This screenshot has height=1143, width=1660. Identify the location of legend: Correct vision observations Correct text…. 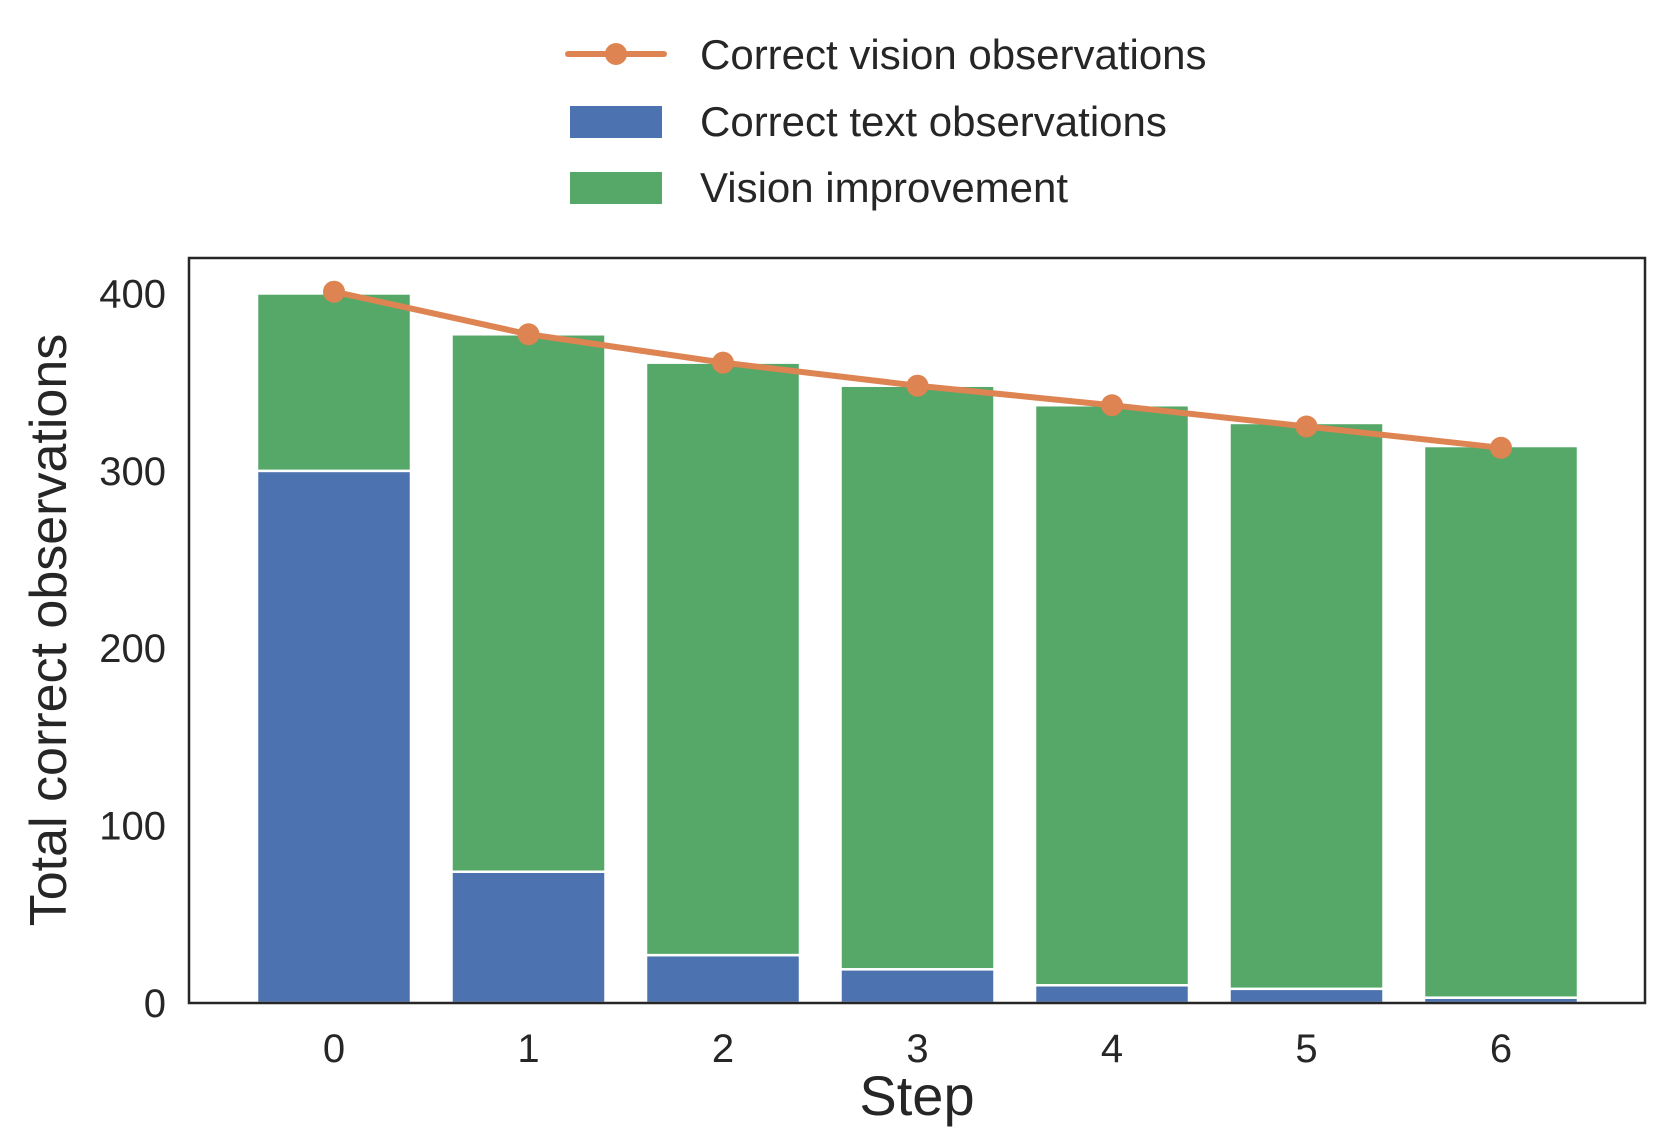
(886, 121).